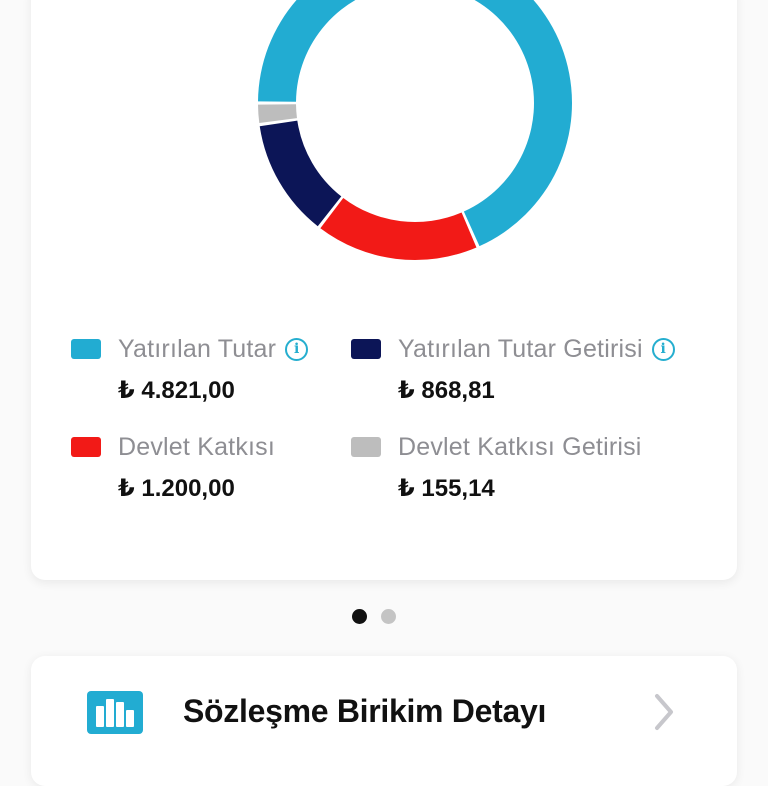 This screenshot has width=768, height=786. I want to click on legend-value: ₺ 868,81, so click(446, 390).